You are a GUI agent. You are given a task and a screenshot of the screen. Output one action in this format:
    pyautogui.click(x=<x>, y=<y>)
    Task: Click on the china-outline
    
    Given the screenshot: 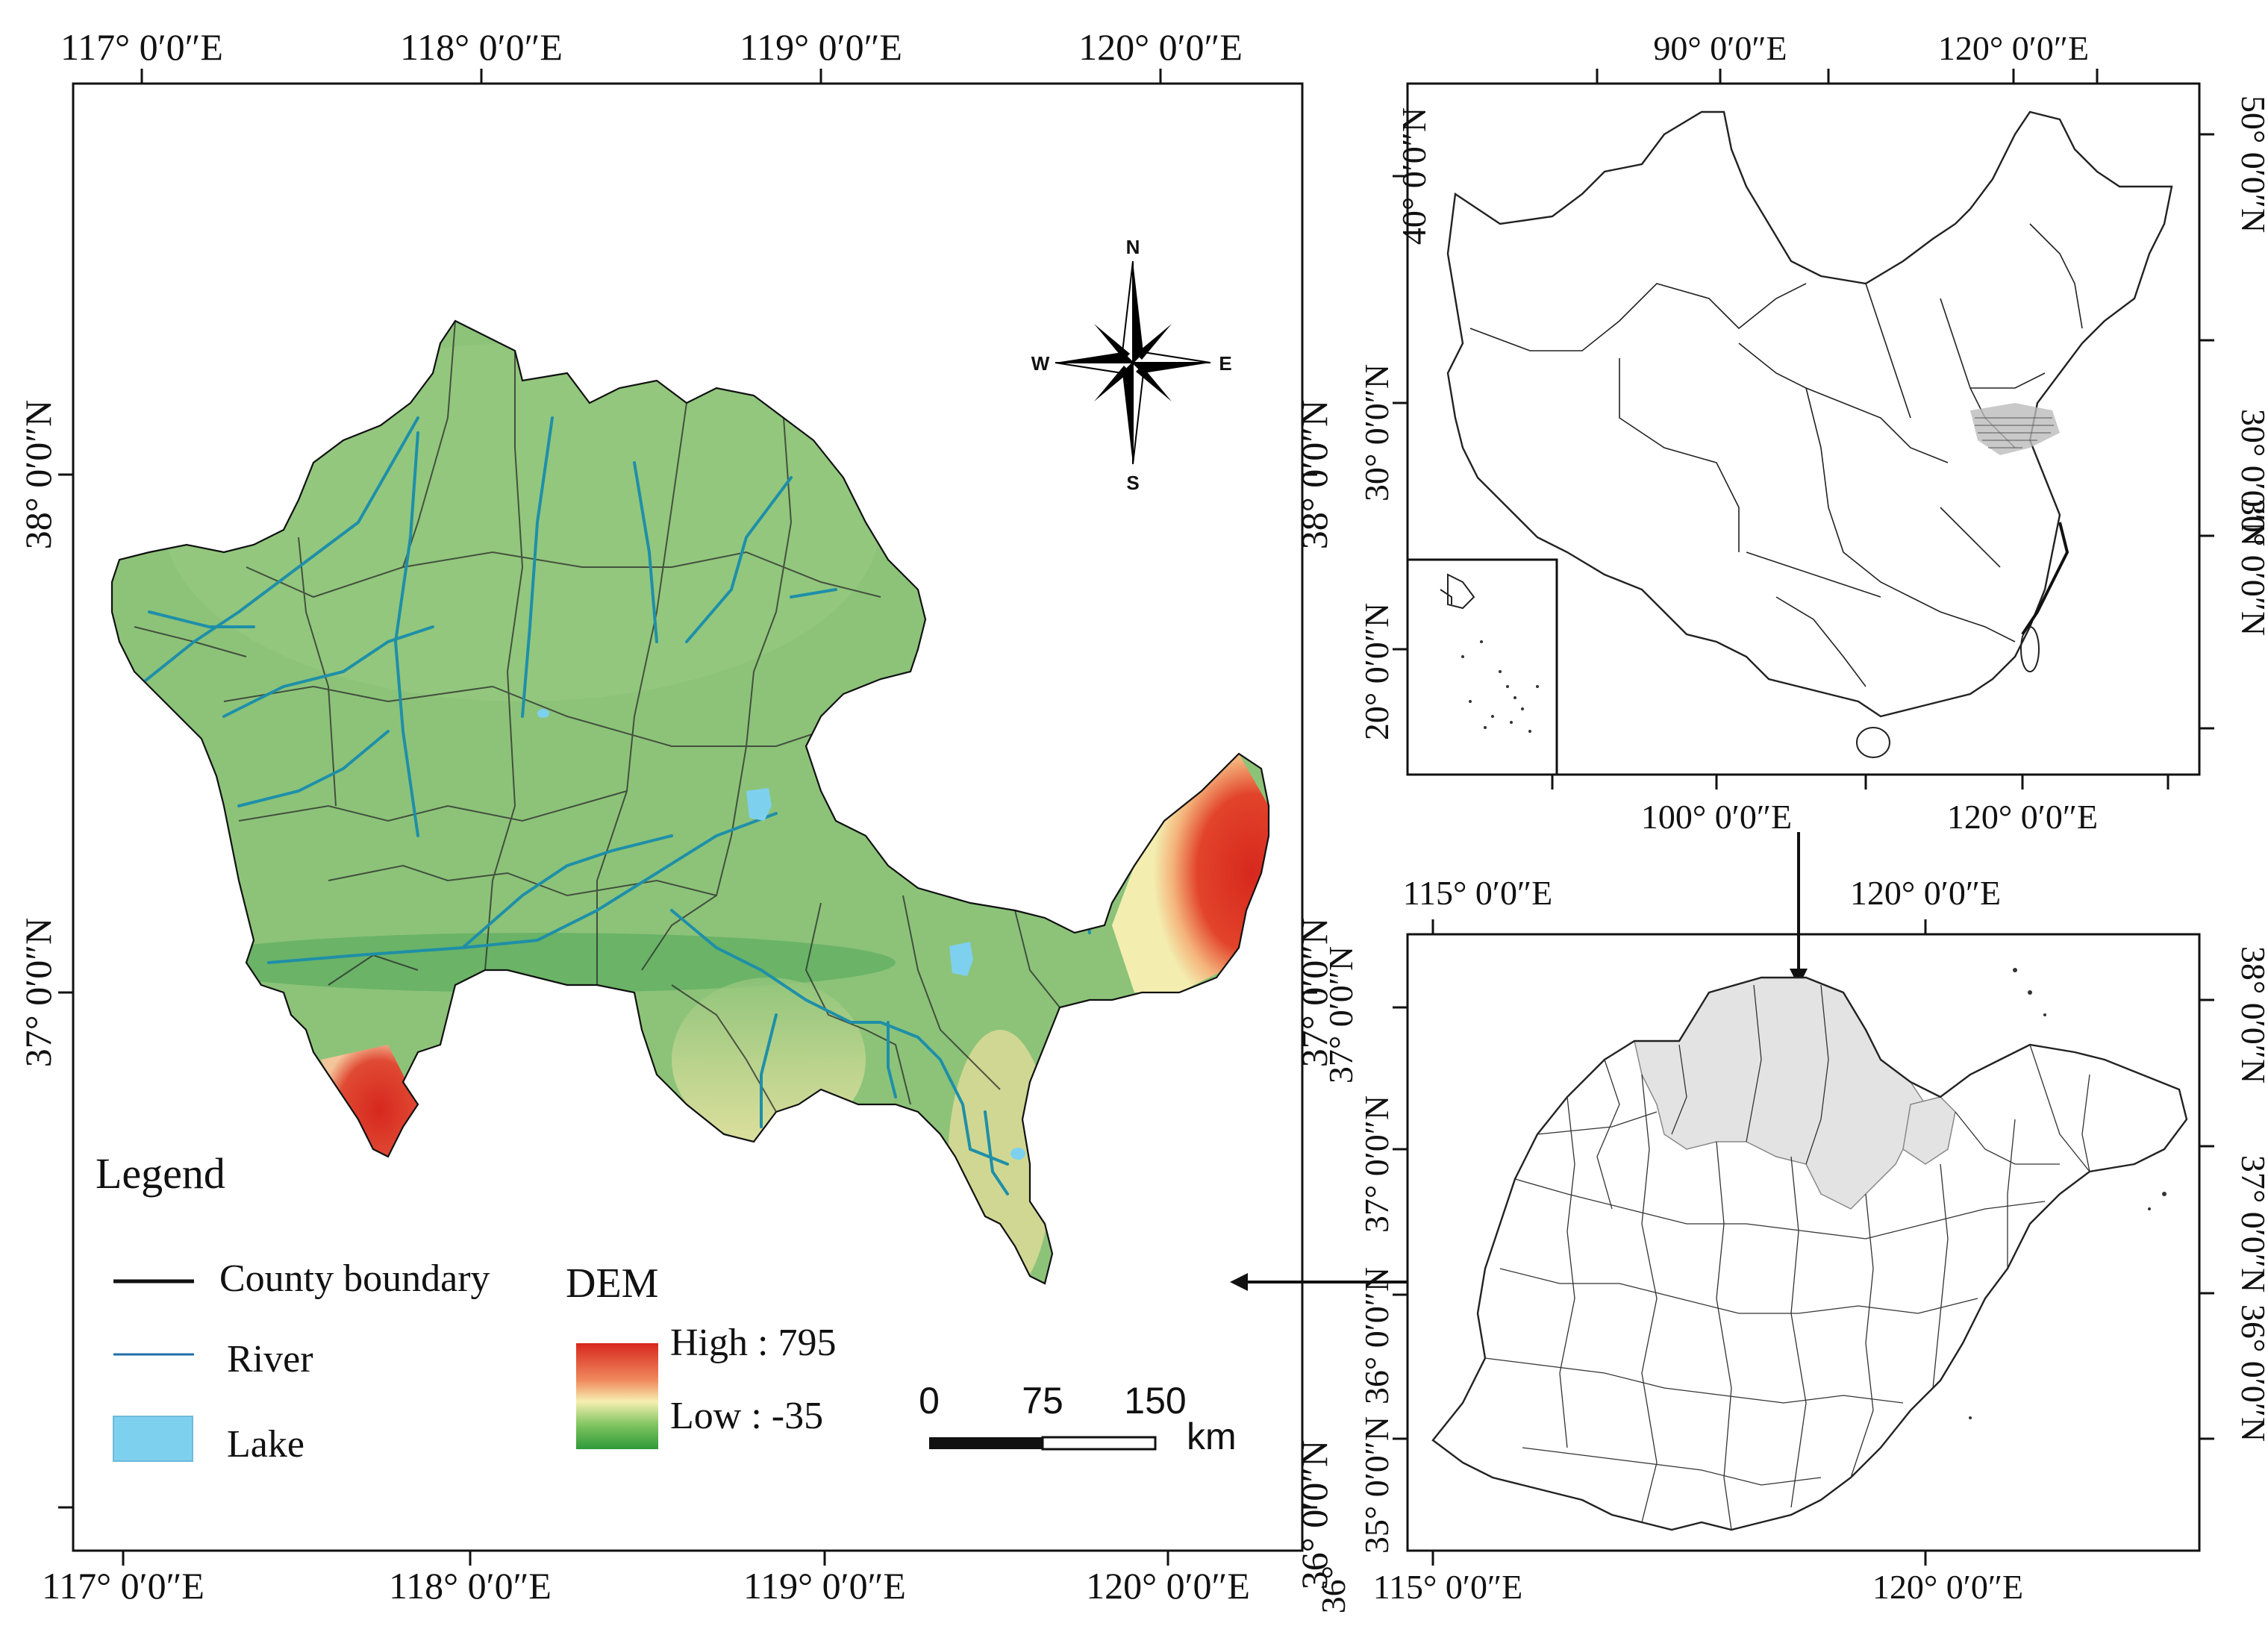 What is the action you would take?
    pyautogui.click(x=1809, y=434)
    